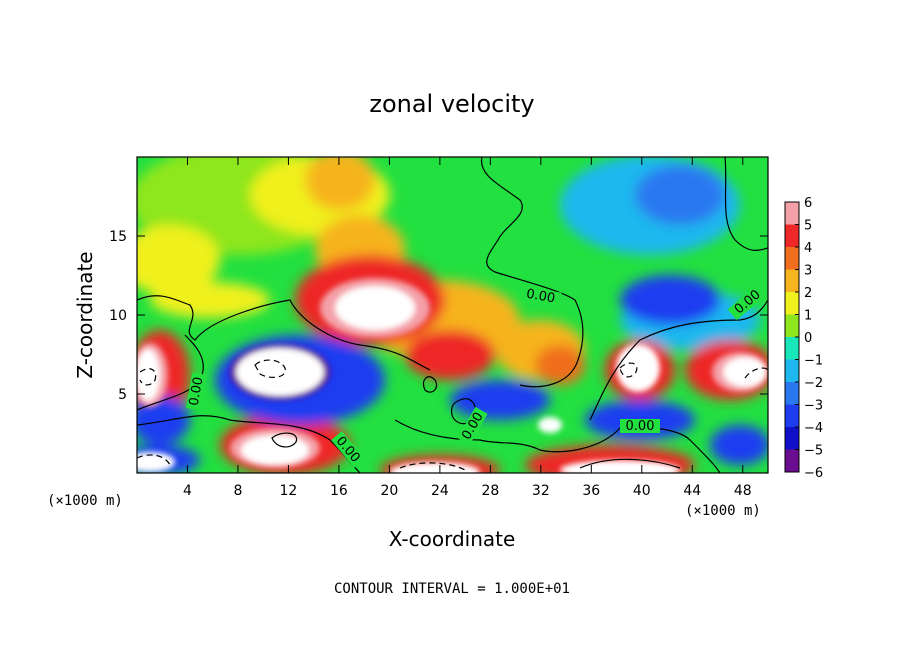 The width and height of the screenshot is (904, 654). What do you see at coordinates (808, 248) in the screenshot?
I see `colorbar-tick-label: 4` at bounding box center [808, 248].